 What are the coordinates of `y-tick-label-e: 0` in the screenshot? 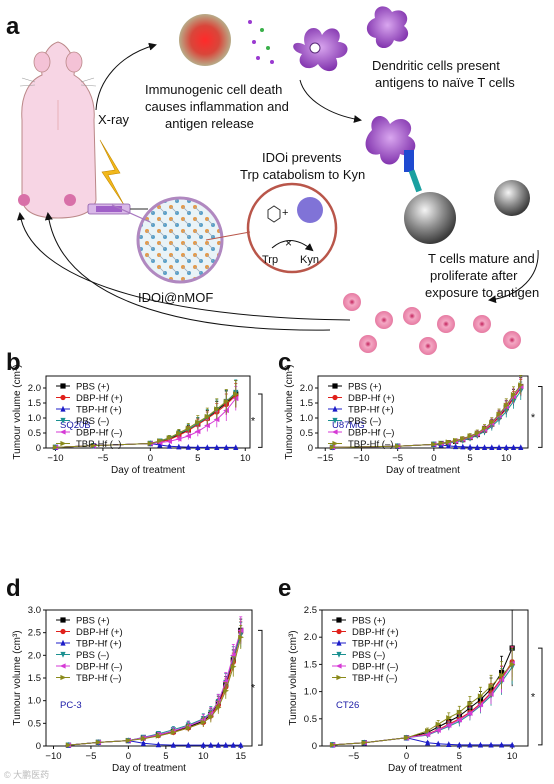 It's located at (314, 746).